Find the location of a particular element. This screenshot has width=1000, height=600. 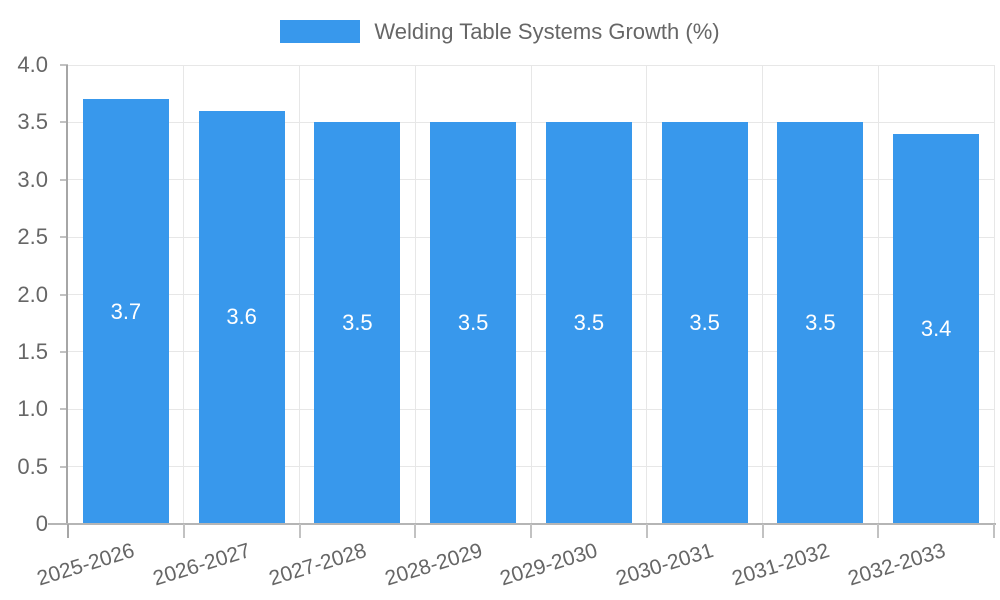

bar-value-label: 3.7 is located at coordinates (126, 311).